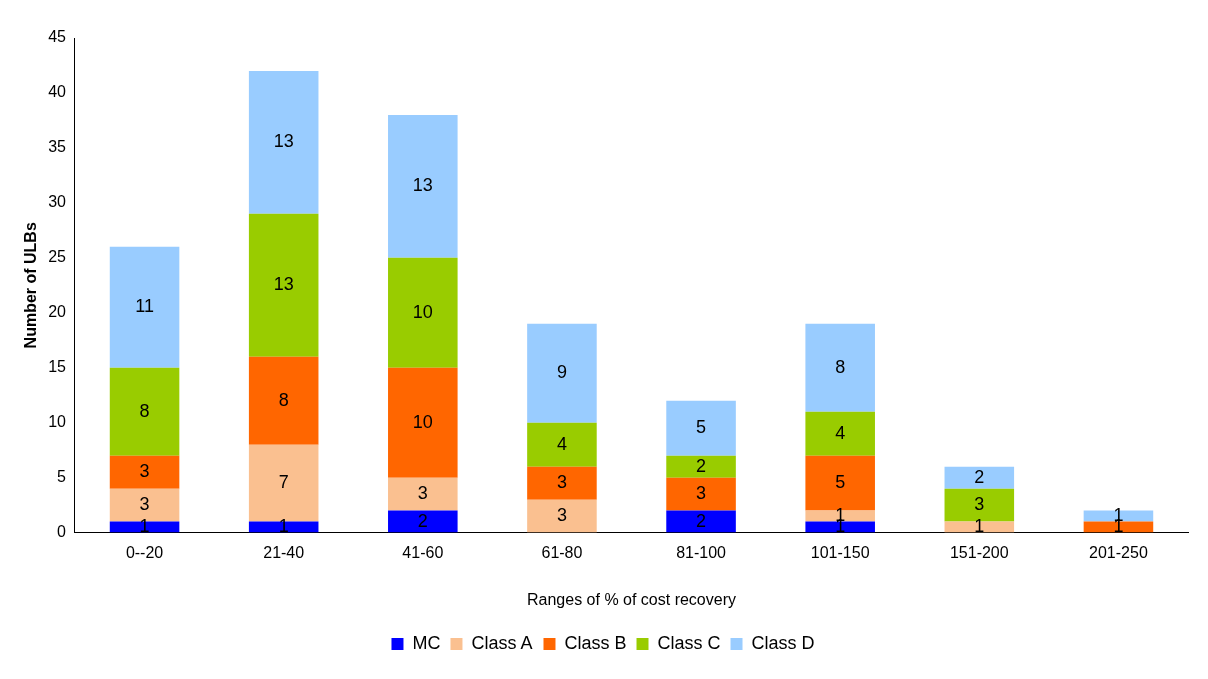 The height and width of the screenshot is (679, 1208). I want to click on x-axis-title: Ranges of % of cost recovery, so click(631, 599).